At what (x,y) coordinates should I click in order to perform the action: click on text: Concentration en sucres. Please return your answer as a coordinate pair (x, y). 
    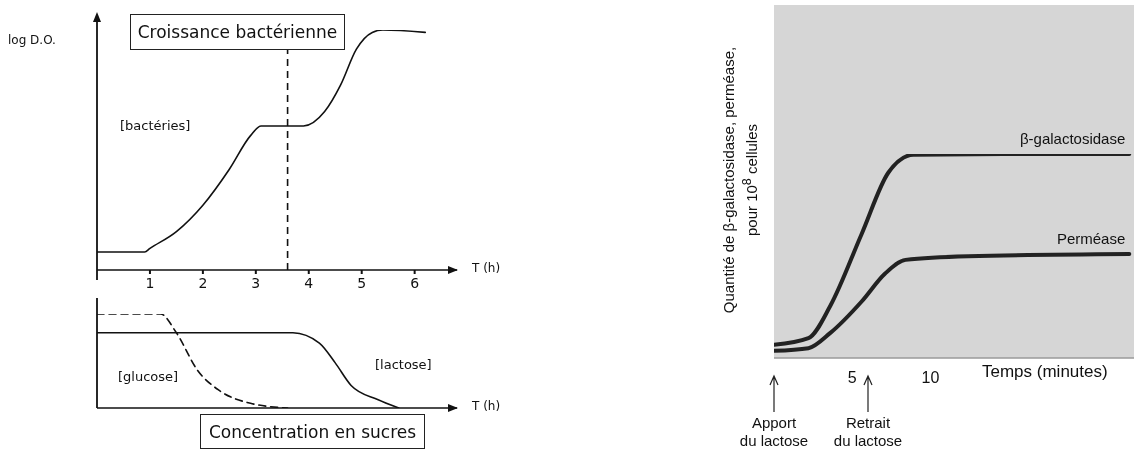
    Looking at the image, I should click on (312, 431).